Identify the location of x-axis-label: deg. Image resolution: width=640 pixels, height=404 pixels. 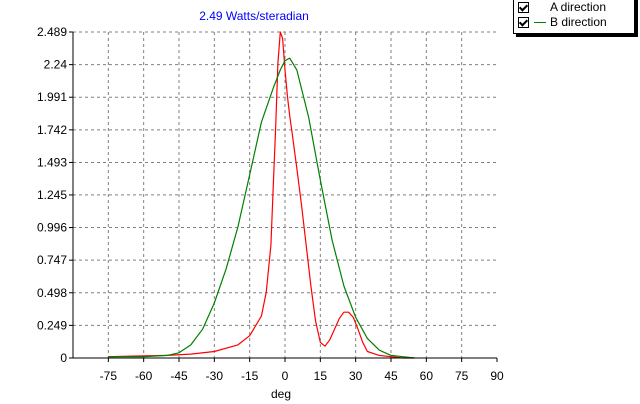
(281, 394).